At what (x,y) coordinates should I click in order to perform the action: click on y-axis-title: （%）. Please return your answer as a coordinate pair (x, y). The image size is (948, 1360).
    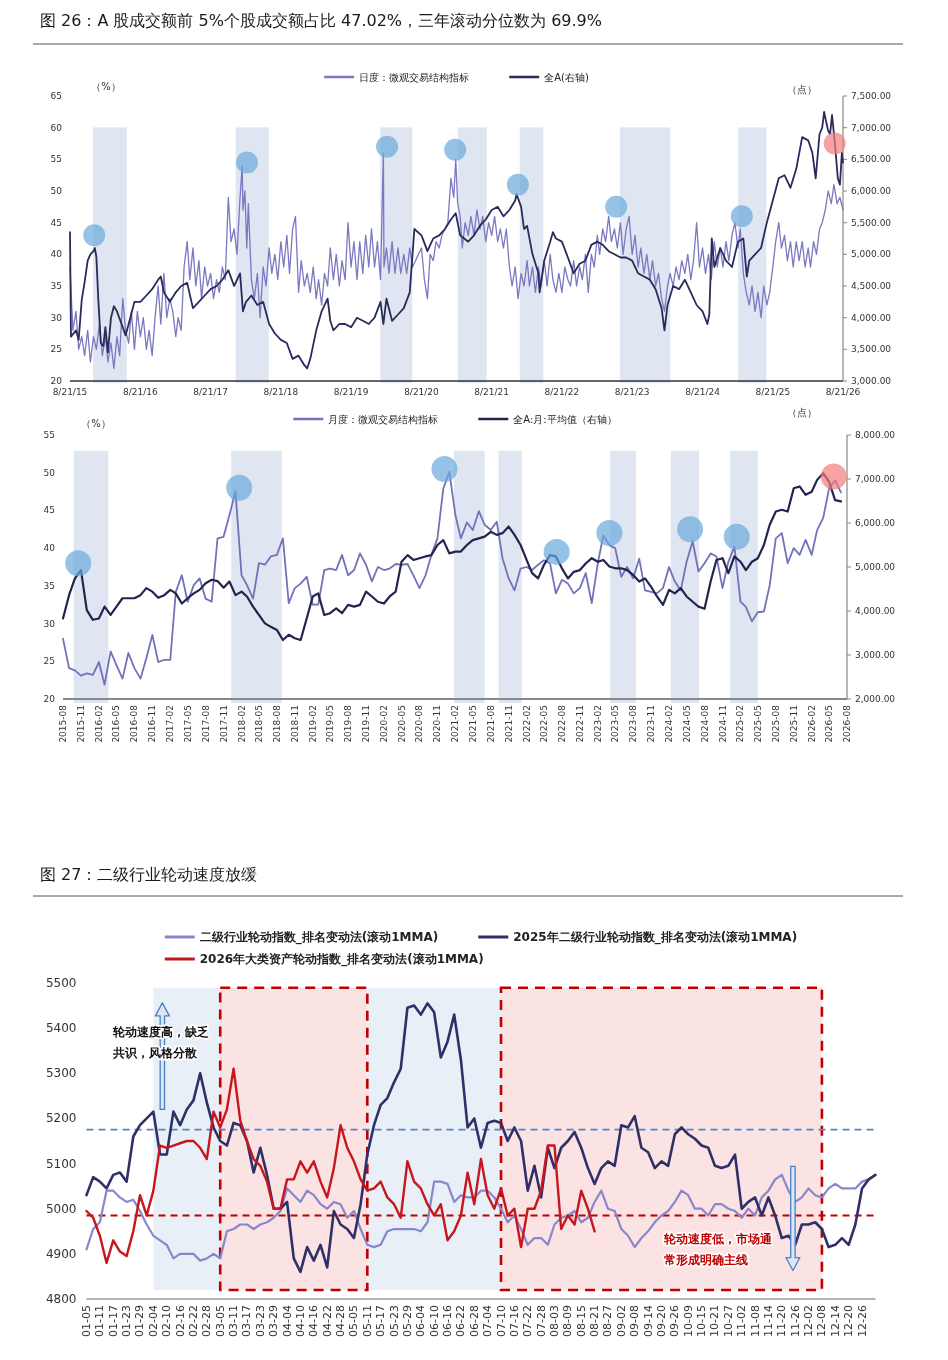
    Looking at the image, I should click on (106, 86).